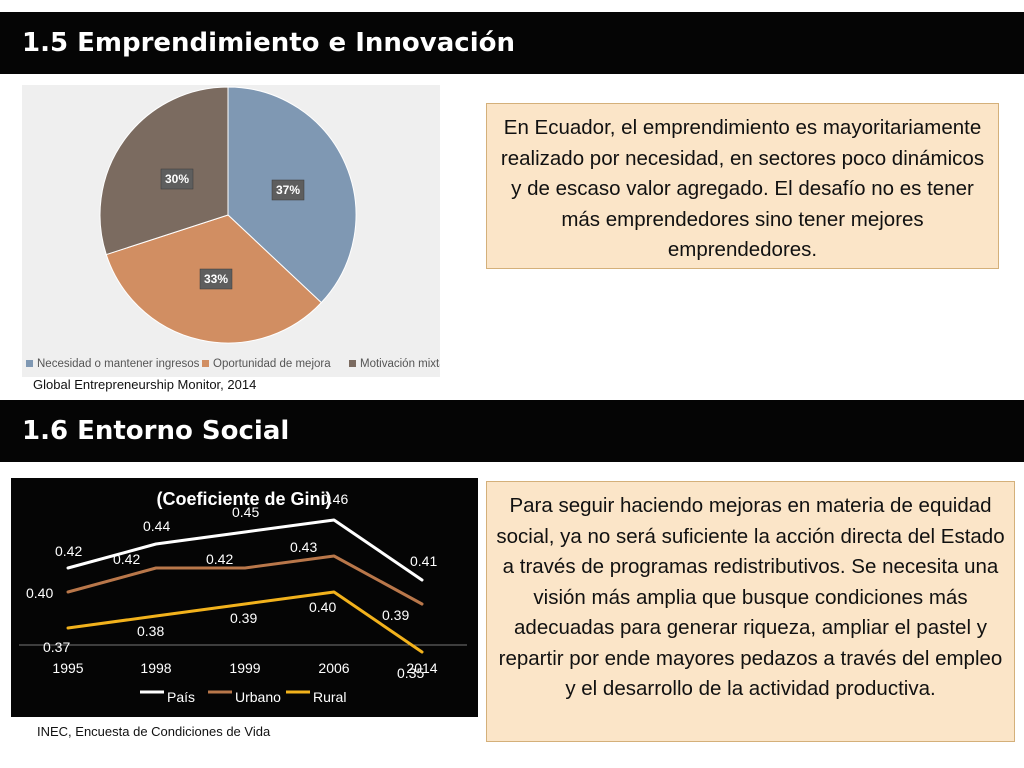  Describe the element at coordinates (150, 631) in the screenshot. I see `data-label: 0.38` at that location.